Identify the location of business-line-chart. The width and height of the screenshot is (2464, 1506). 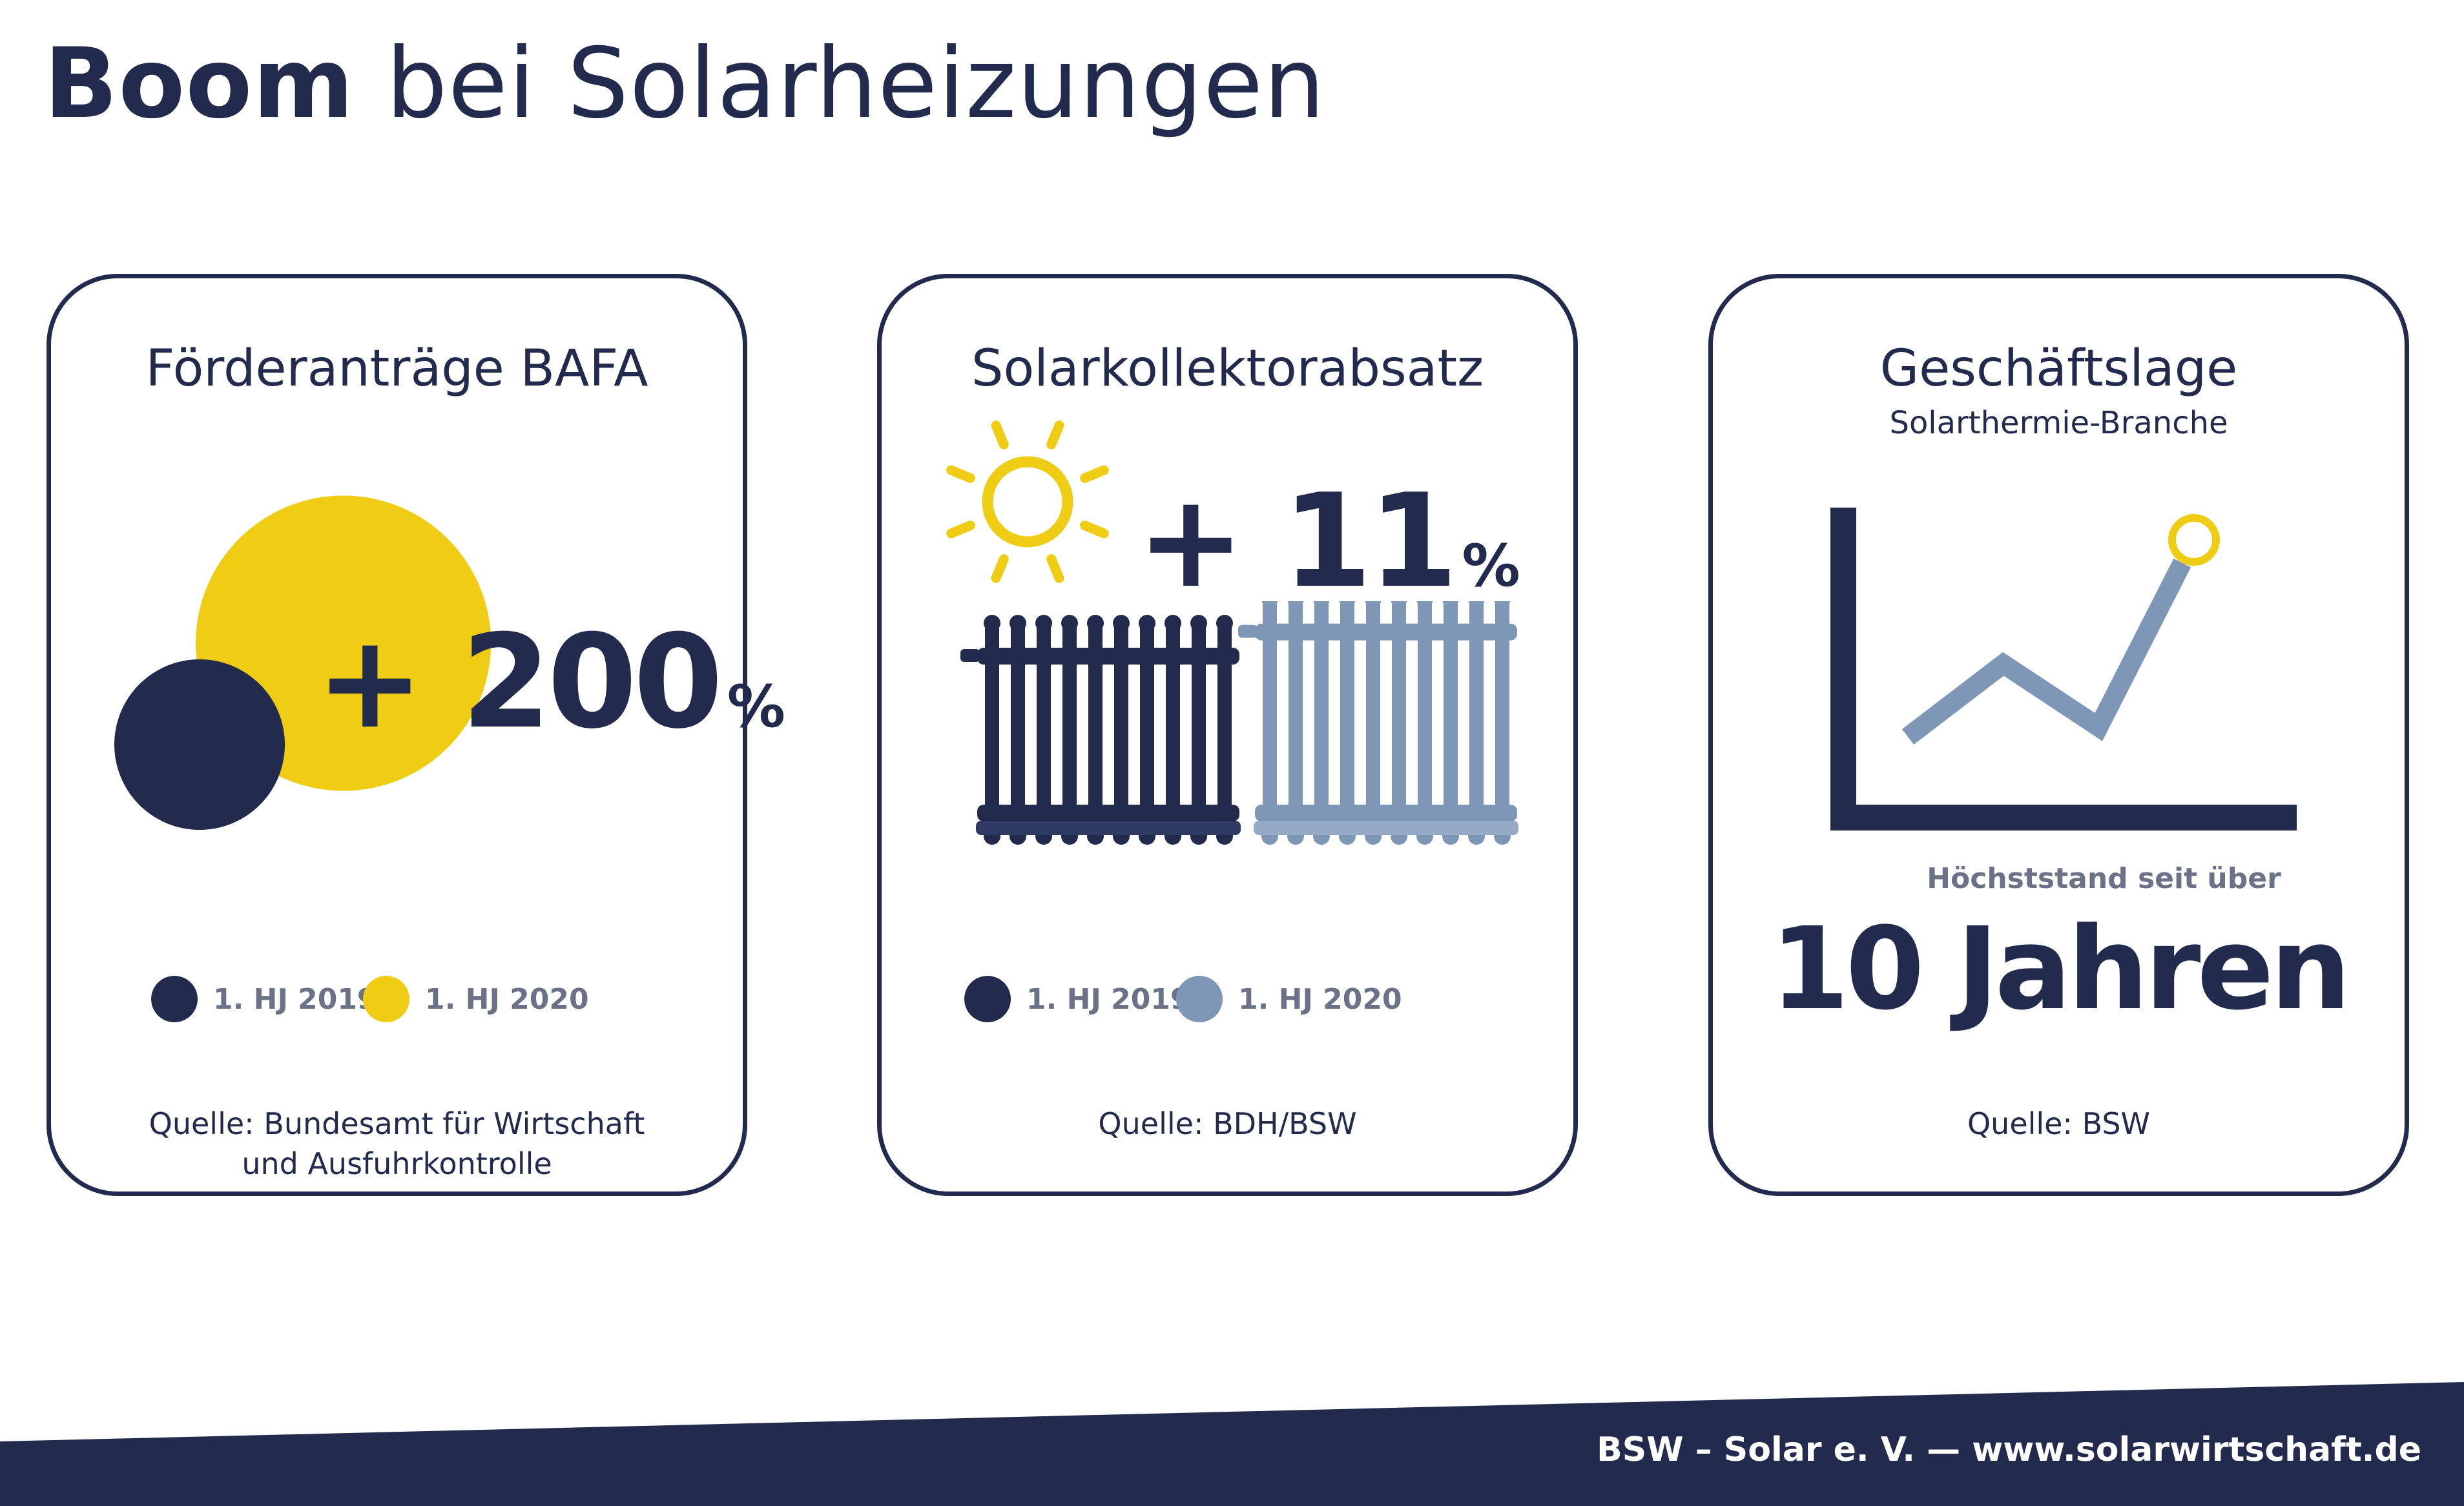
(2063, 669).